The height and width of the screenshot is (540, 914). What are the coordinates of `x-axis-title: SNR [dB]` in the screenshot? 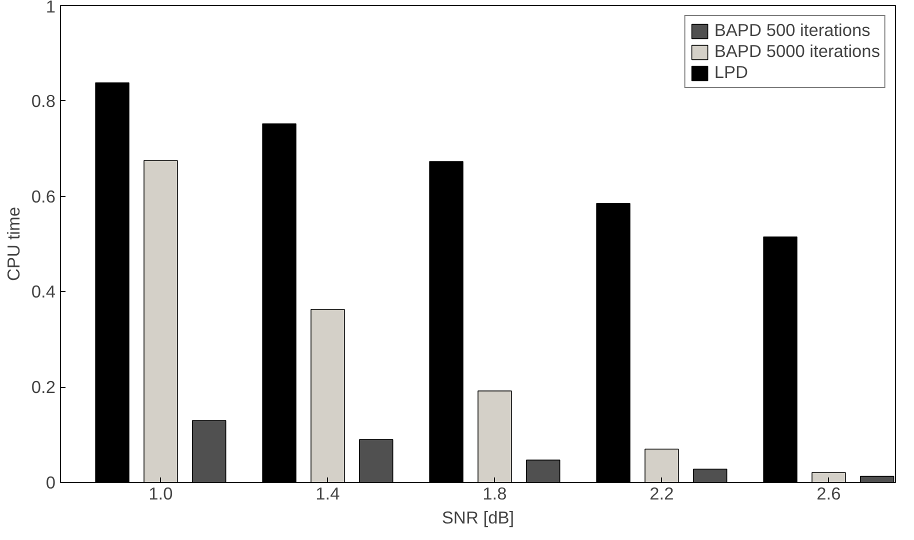 It's located at (478, 518).